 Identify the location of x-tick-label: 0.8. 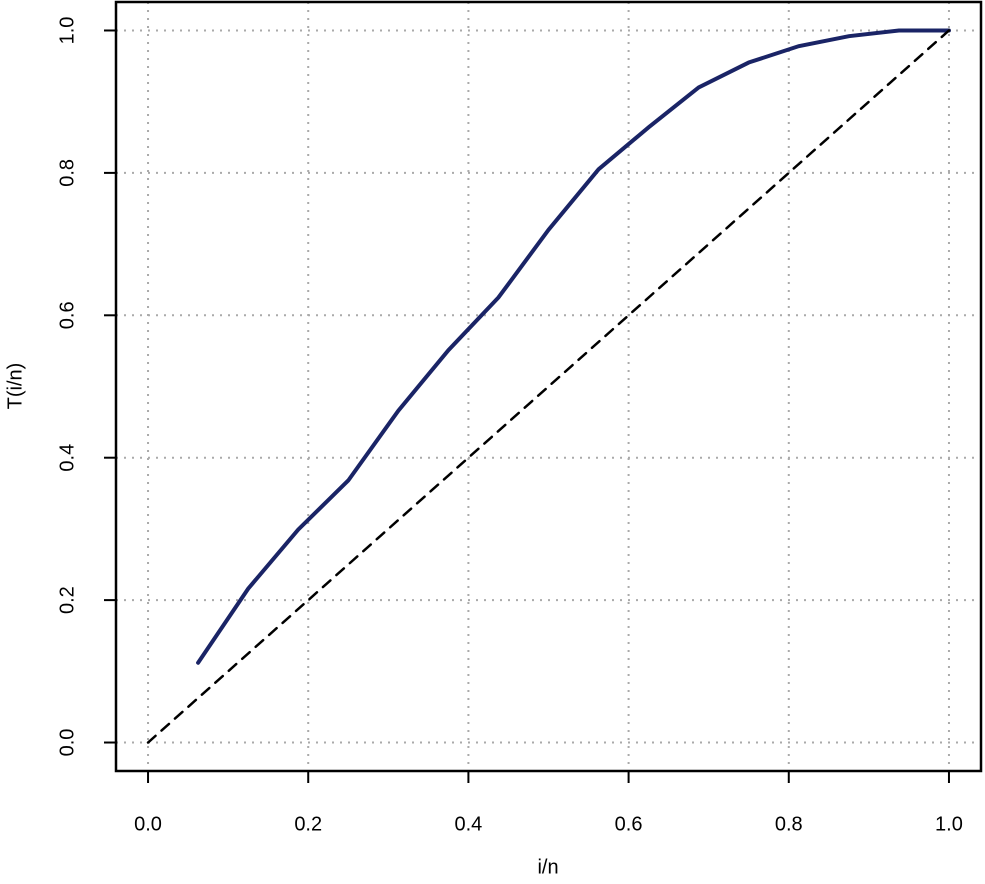
(789, 824).